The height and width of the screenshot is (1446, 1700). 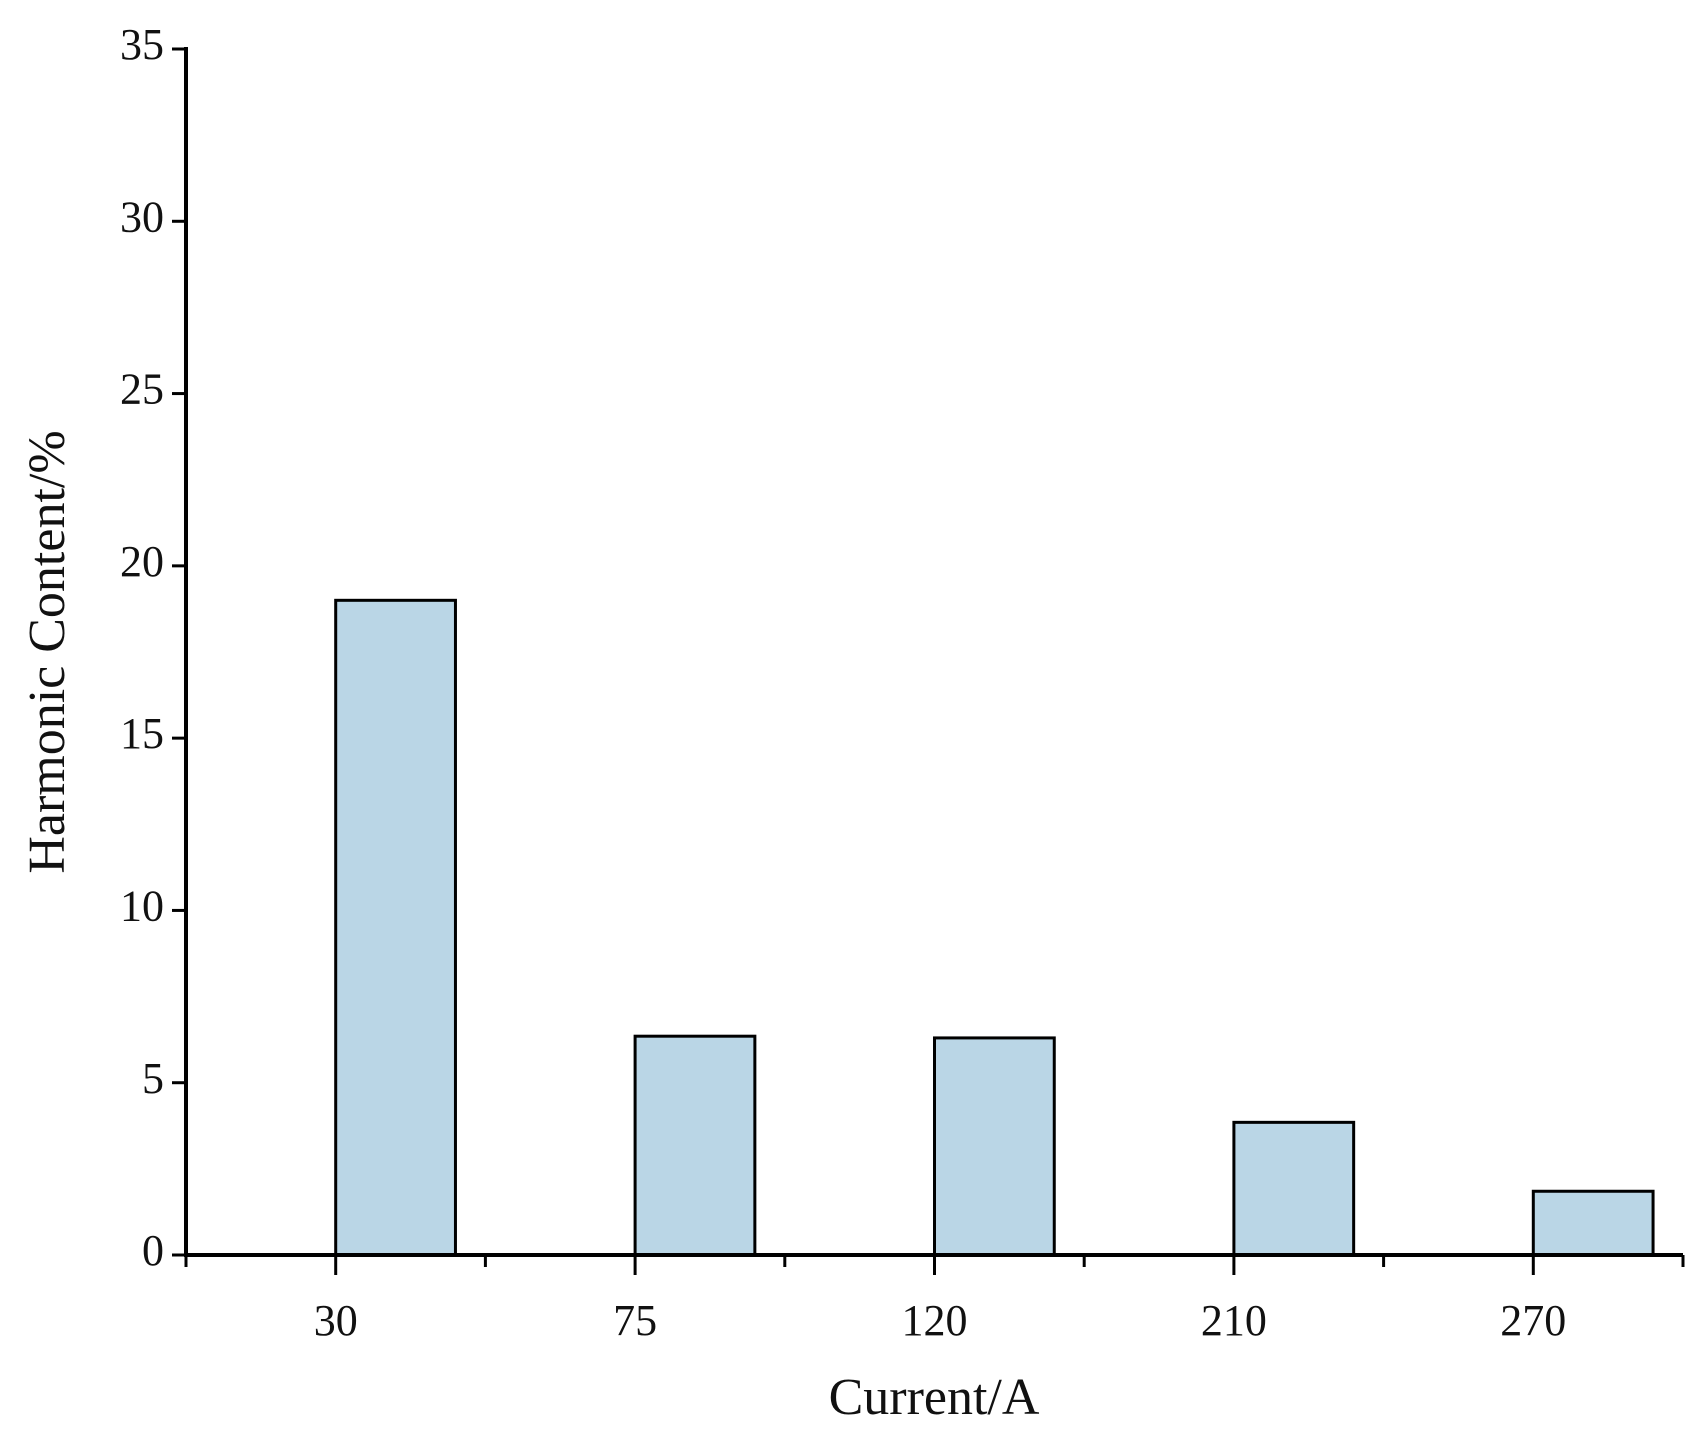 What do you see at coordinates (934, 1397) in the screenshot?
I see `x-axis-title: Current/A` at bounding box center [934, 1397].